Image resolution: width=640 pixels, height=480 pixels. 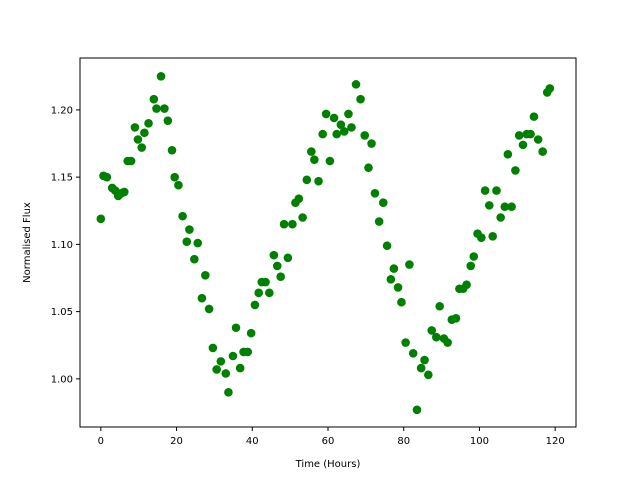 I want to click on y-axis-label: Normalised Flux, so click(x=27, y=242).